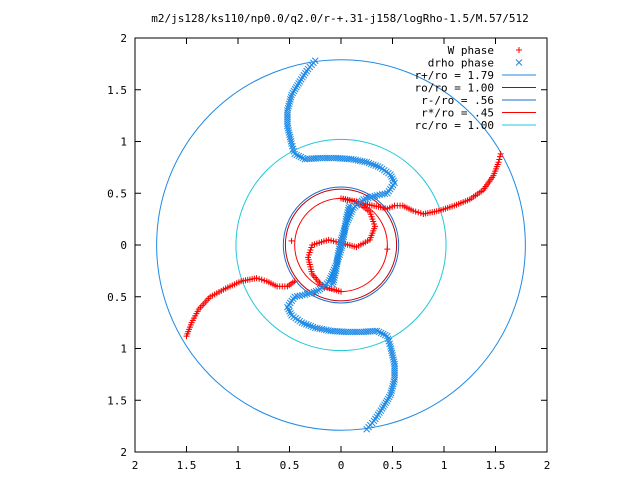  I want to click on y-tick-label: 0.5, so click(117, 193).